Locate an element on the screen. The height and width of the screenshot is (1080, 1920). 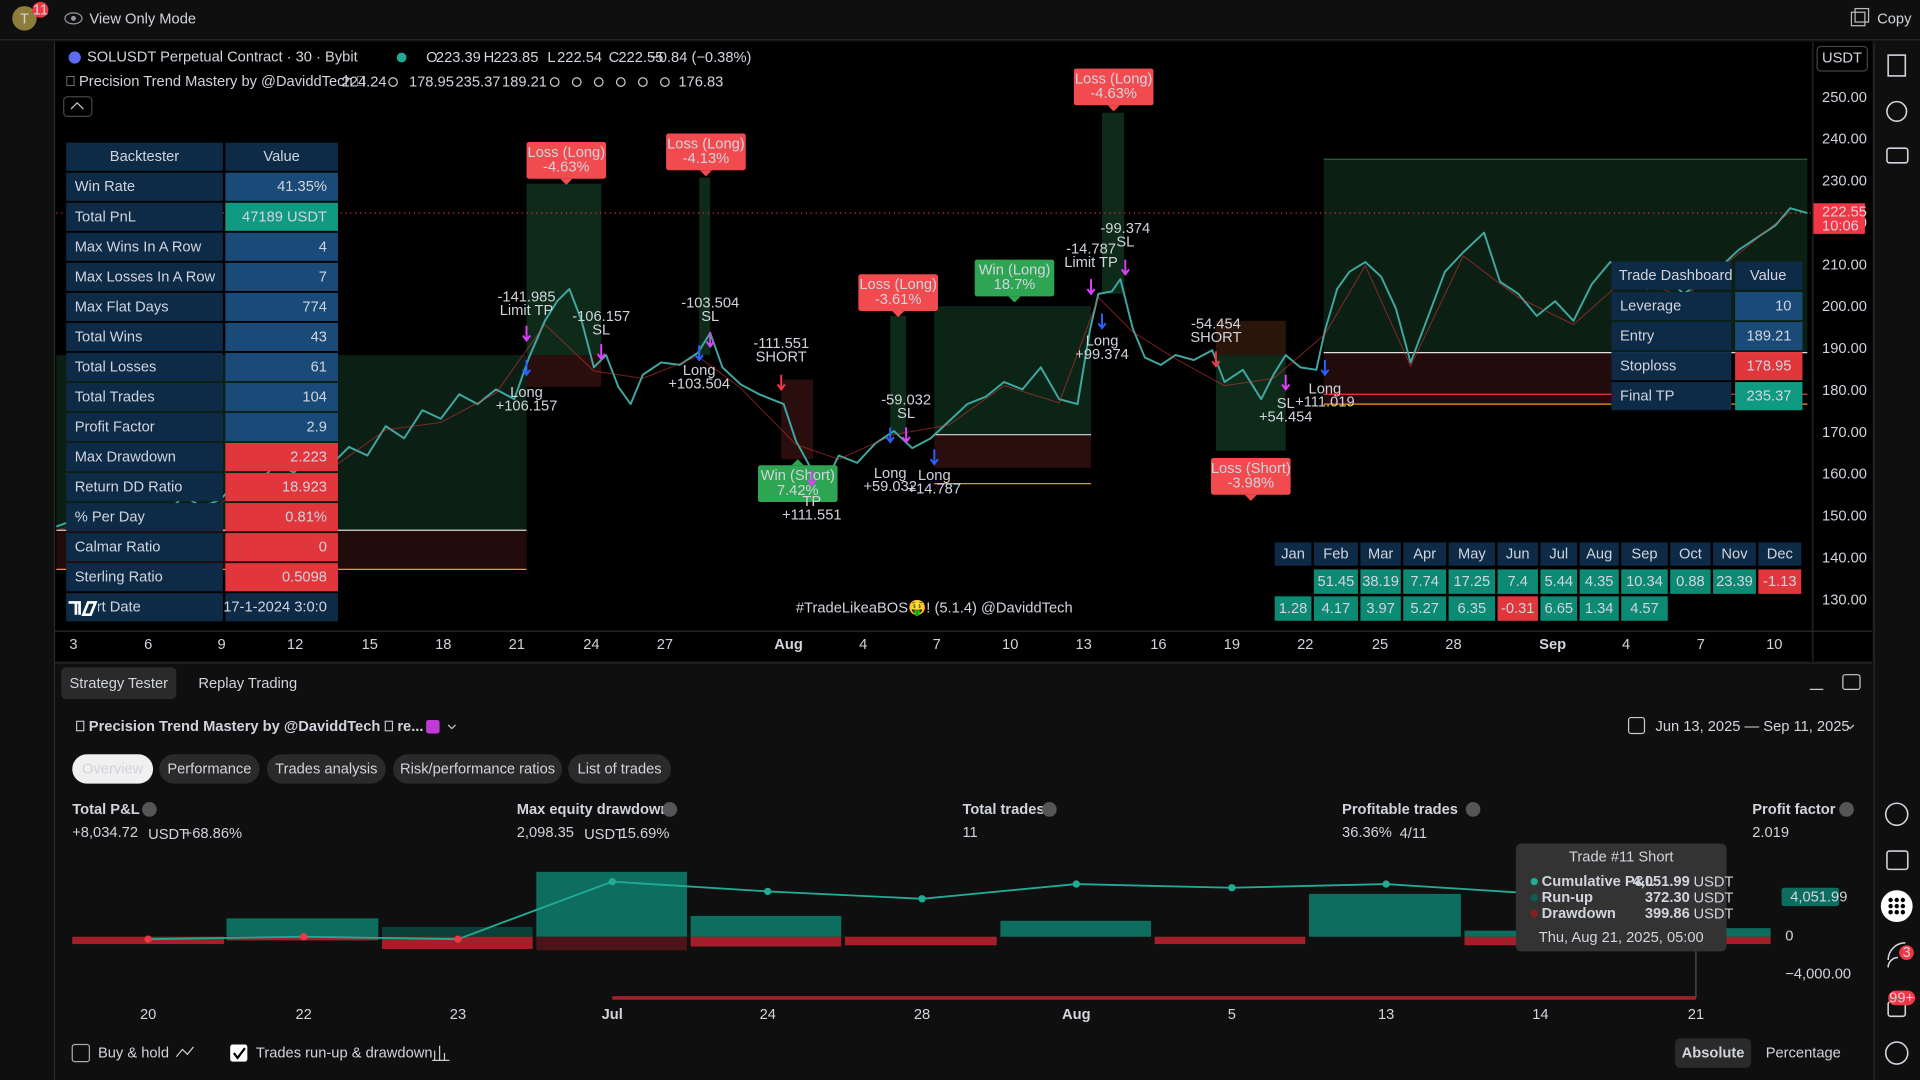
mode-button: Absolute is located at coordinates (1713, 1054).